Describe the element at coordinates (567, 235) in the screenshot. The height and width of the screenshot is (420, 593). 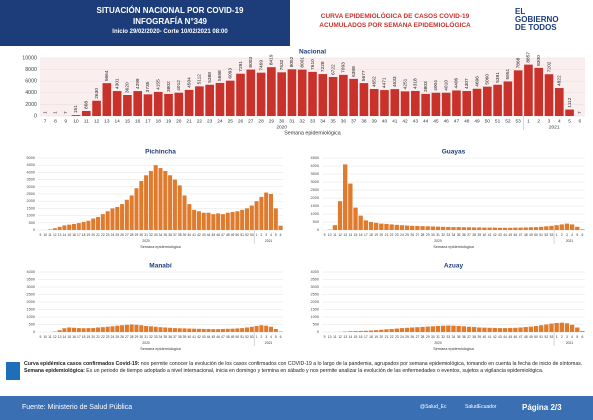
I see `x-tick-label: 3` at that location.